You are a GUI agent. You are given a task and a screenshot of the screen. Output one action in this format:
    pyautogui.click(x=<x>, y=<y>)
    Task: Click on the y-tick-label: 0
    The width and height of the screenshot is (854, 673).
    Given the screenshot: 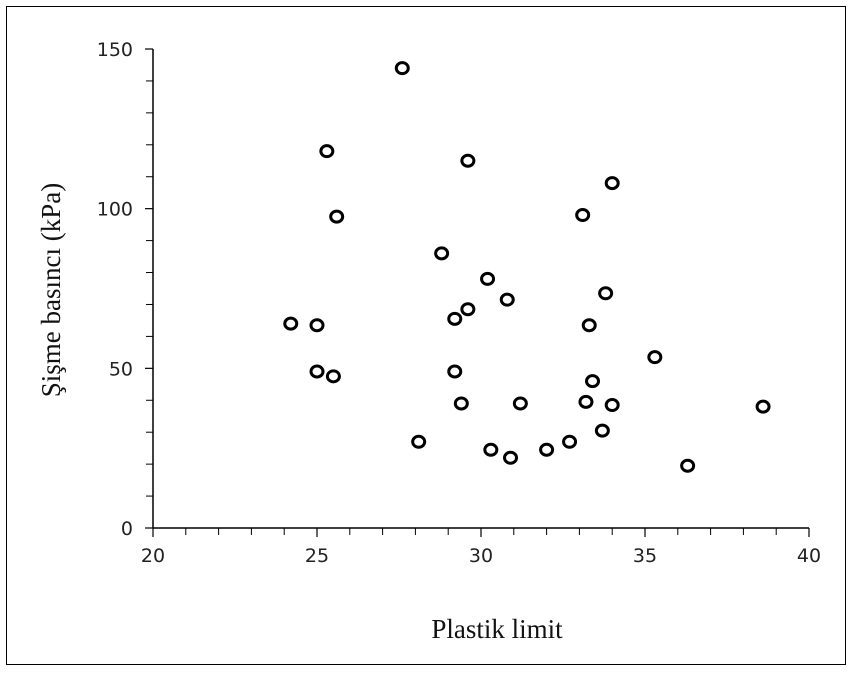 What is the action you would take?
    pyautogui.click(x=127, y=529)
    